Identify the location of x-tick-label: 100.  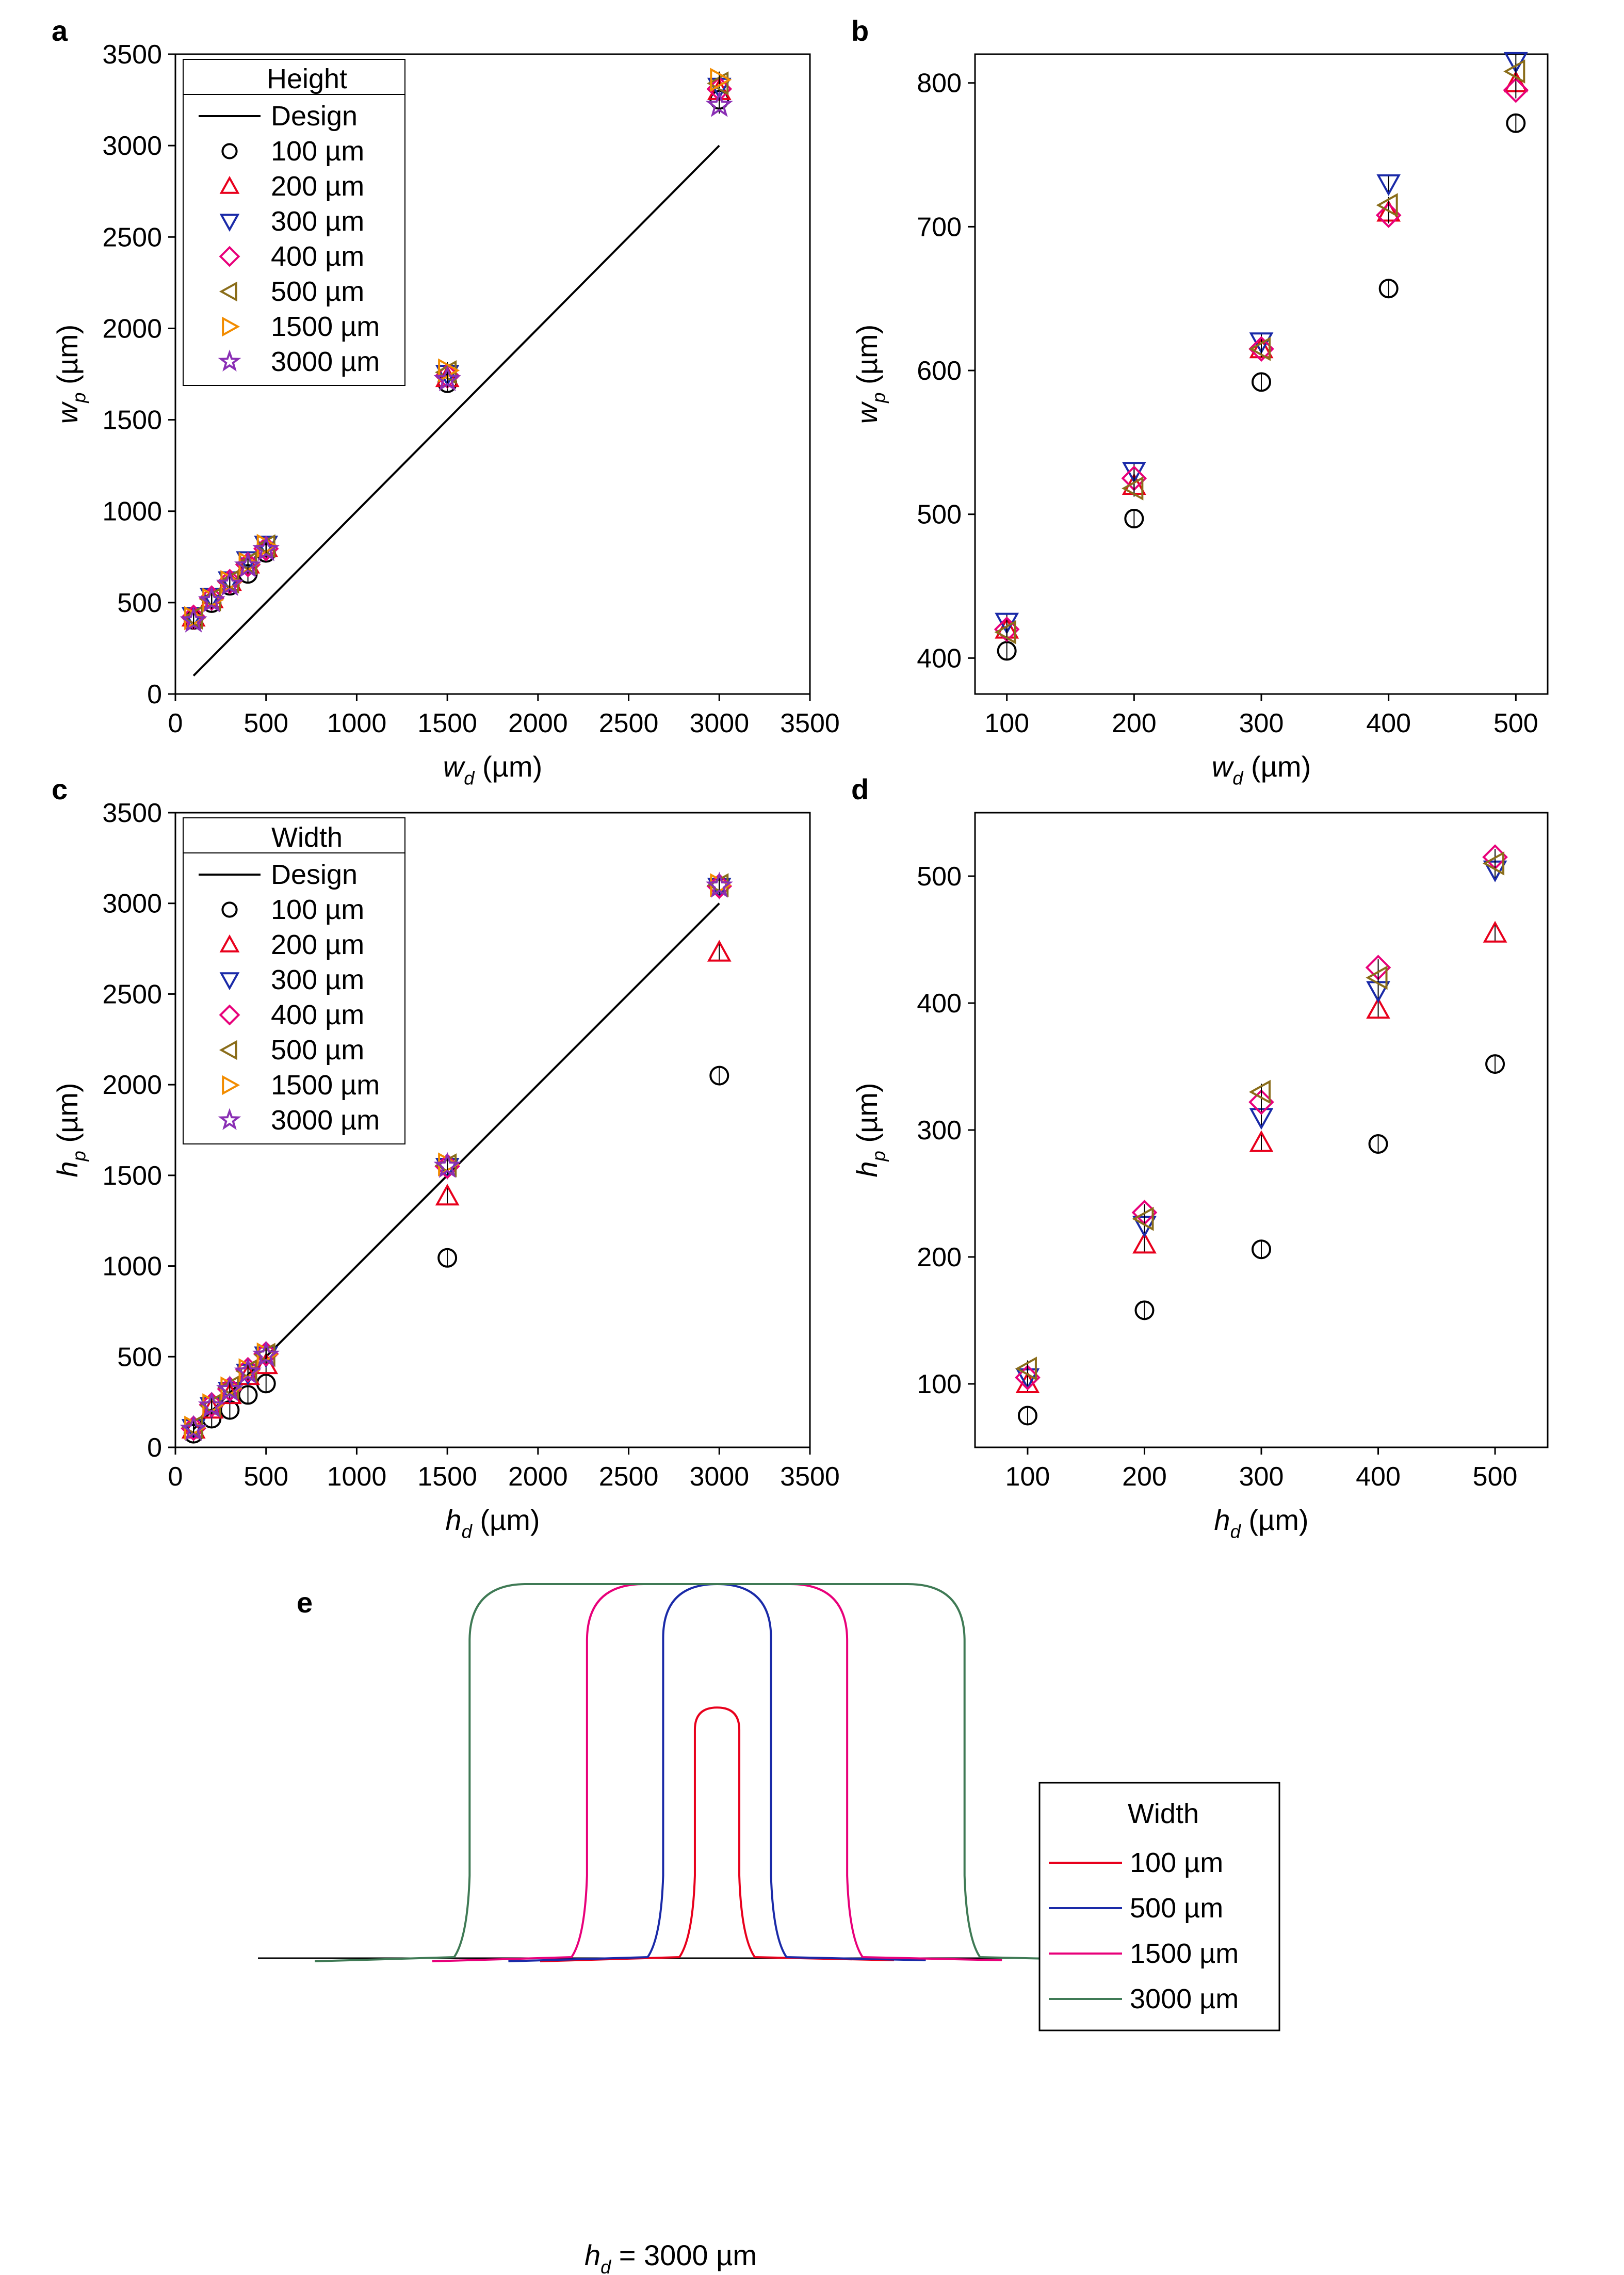
(1027, 1477).